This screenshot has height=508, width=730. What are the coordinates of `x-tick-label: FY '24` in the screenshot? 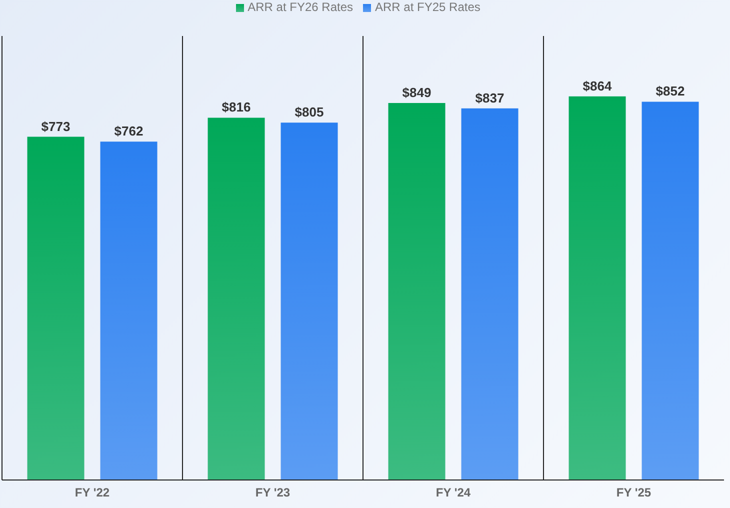 It's located at (453, 493).